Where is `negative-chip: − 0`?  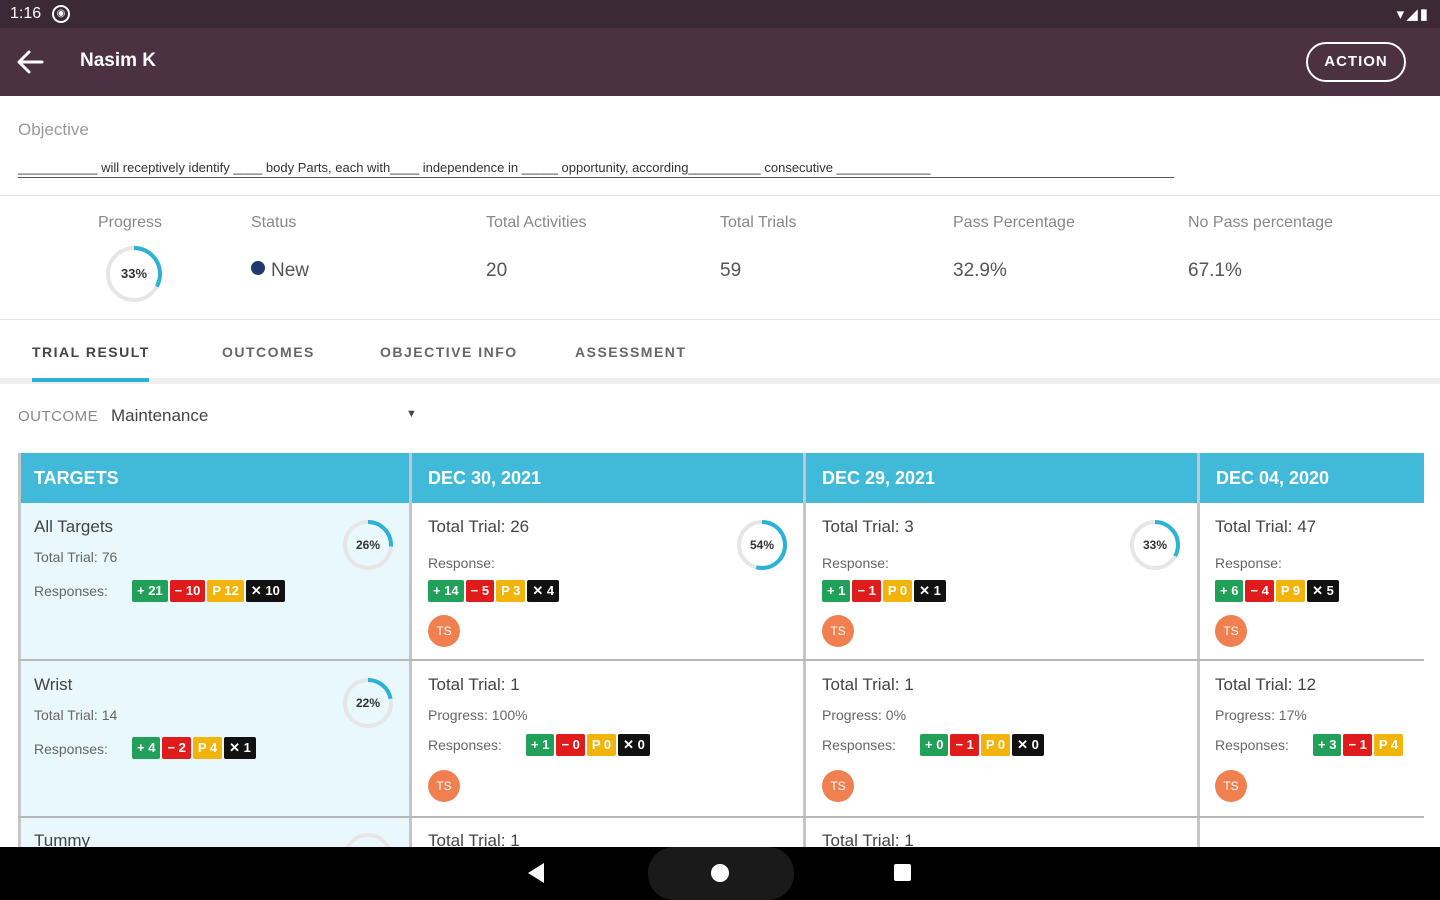 negative-chip: − 0 is located at coordinates (570, 745).